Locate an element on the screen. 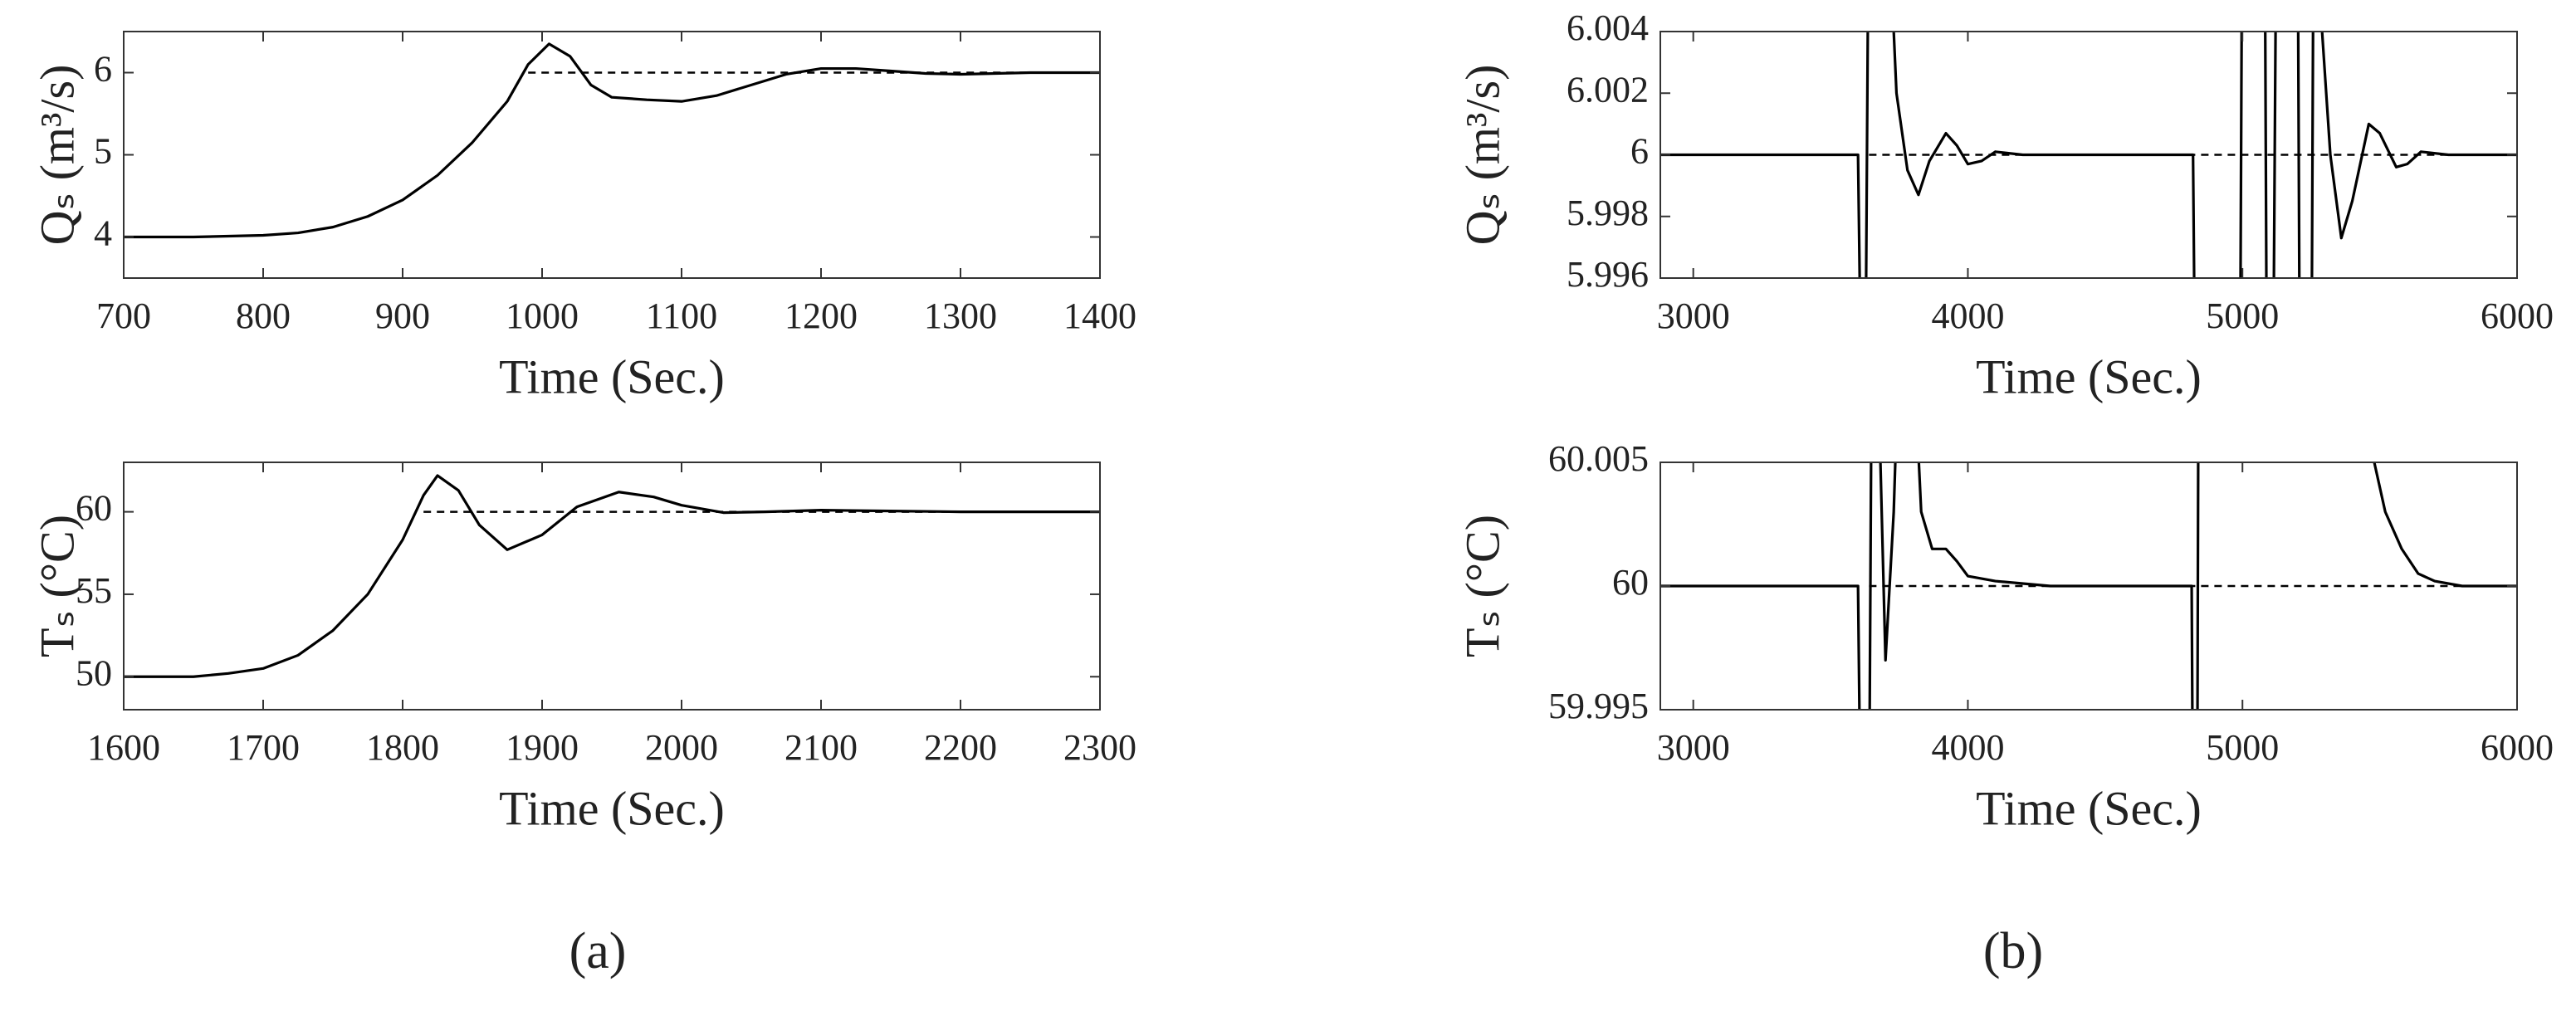 This screenshot has width=2576, height=1011. x-tick-label: 1700 is located at coordinates (263, 748).